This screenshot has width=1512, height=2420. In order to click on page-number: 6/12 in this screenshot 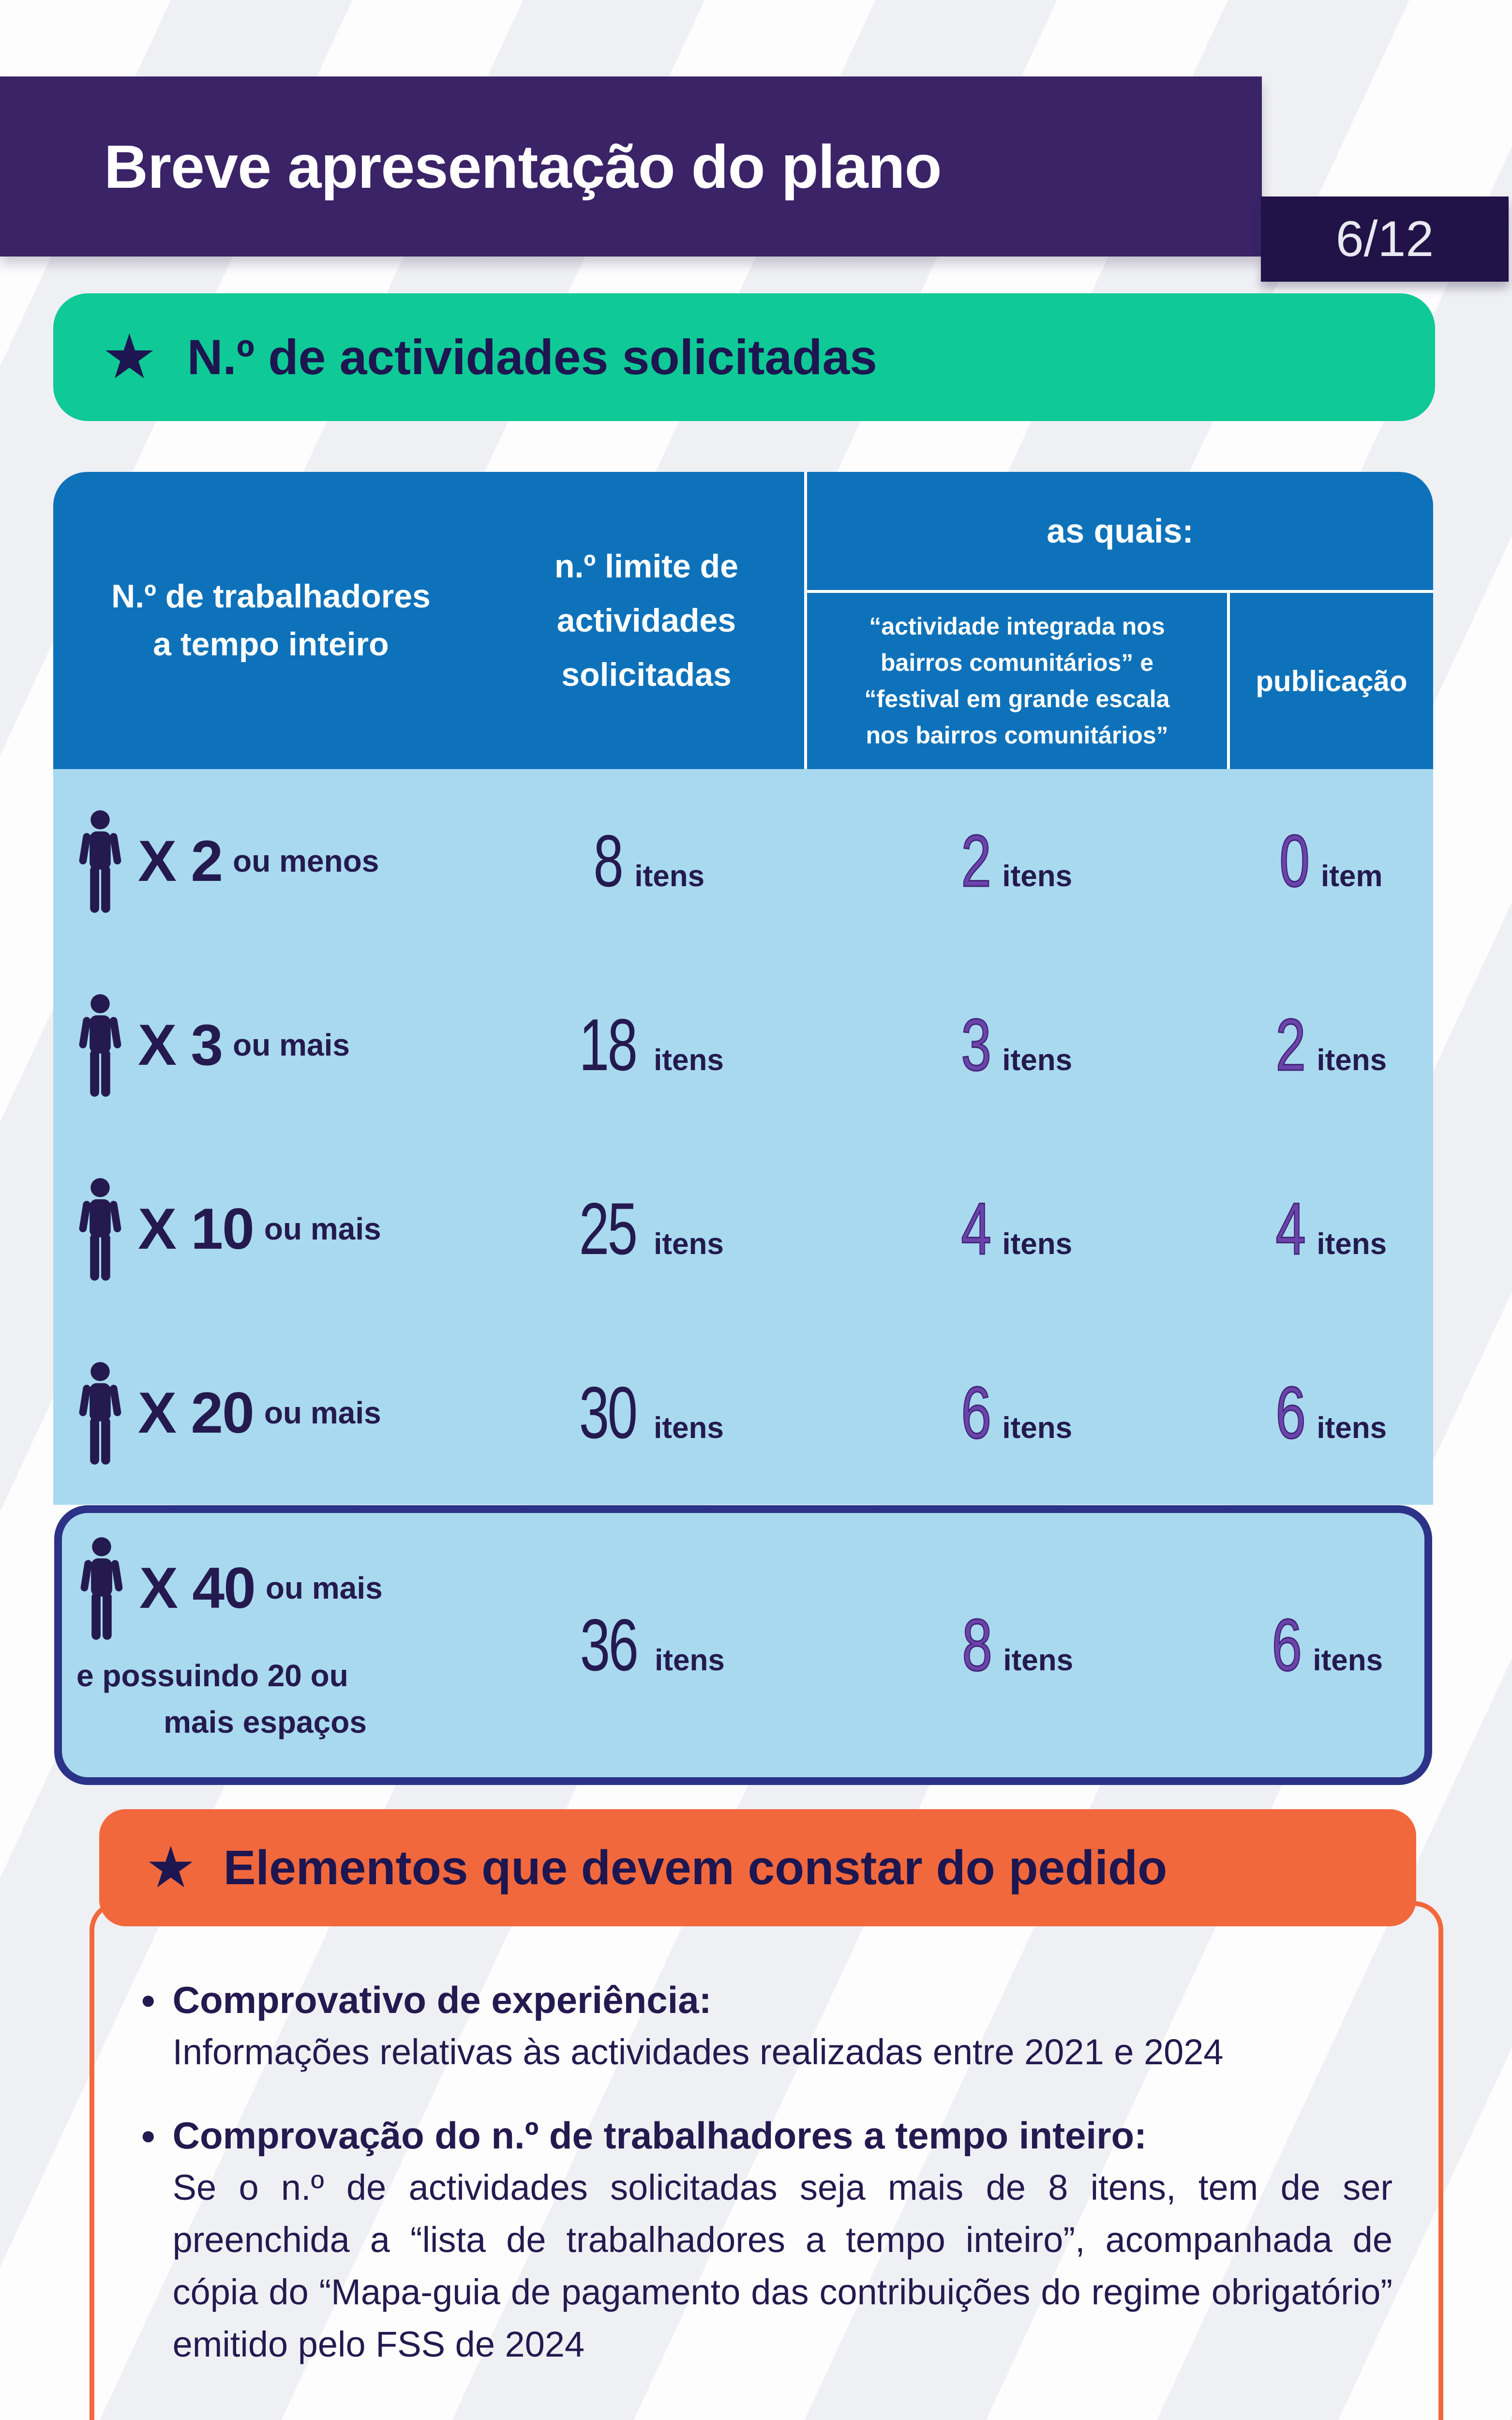, I will do `click(1384, 239)`.